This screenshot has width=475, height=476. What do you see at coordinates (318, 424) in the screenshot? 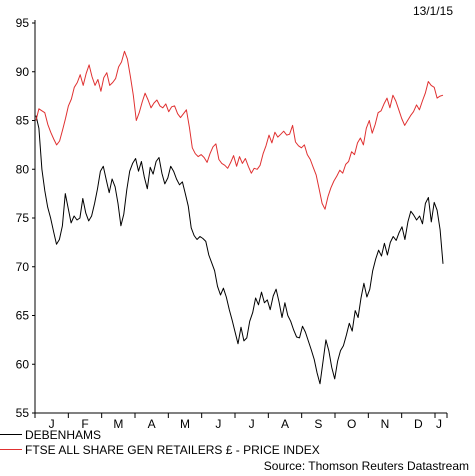
I see `x-tick-label: S` at bounding box center [318, 424].